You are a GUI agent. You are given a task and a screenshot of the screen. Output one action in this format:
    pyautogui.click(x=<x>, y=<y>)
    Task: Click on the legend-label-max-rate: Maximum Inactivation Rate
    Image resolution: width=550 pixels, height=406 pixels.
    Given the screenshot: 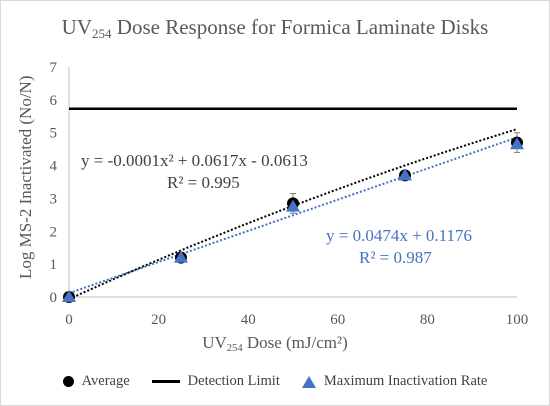 What is the action you would take?
    pyautogui.click(x=405, y=381)
    